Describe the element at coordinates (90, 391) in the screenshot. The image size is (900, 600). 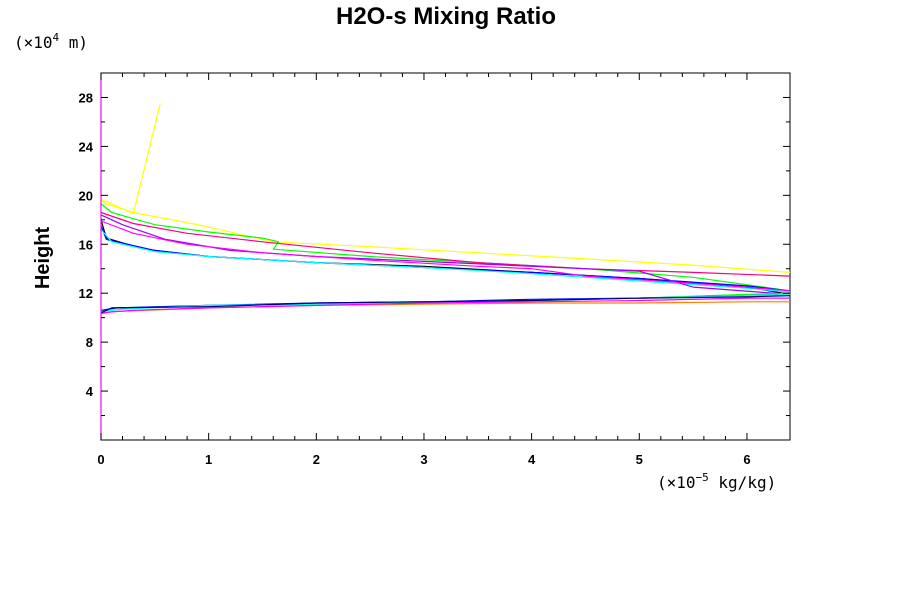
I see `y-tick-label: 4` at that location.